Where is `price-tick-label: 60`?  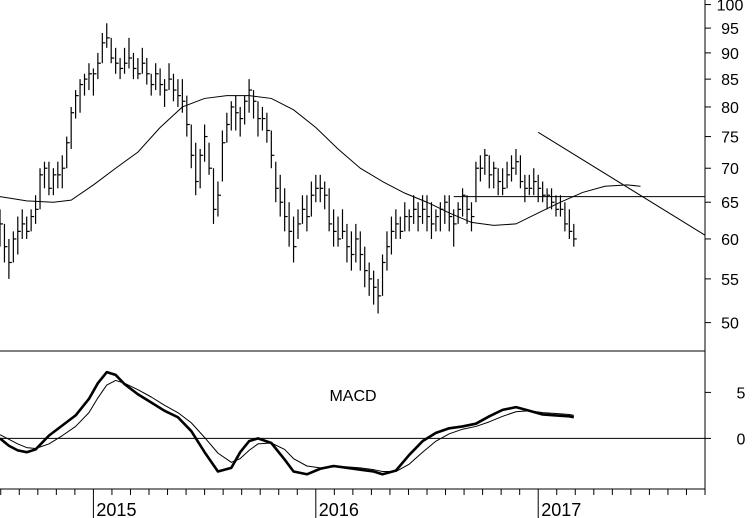
price-tick-label: 60 is located at coordinates (730, 240).